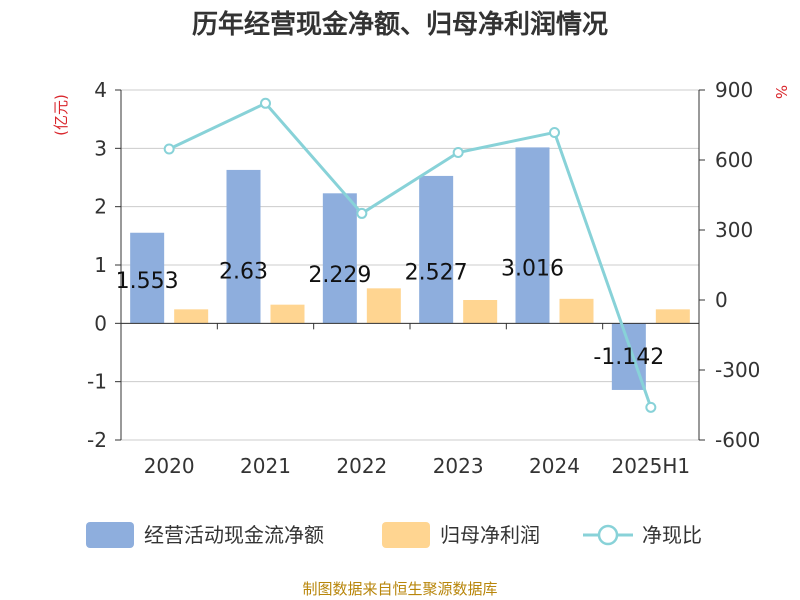 This screenshot has width=800, height=600. What do you see at coordinates (734, 90) in the screenshot?
I see `right-tick-label: 900` at bounding box center [734, 90].